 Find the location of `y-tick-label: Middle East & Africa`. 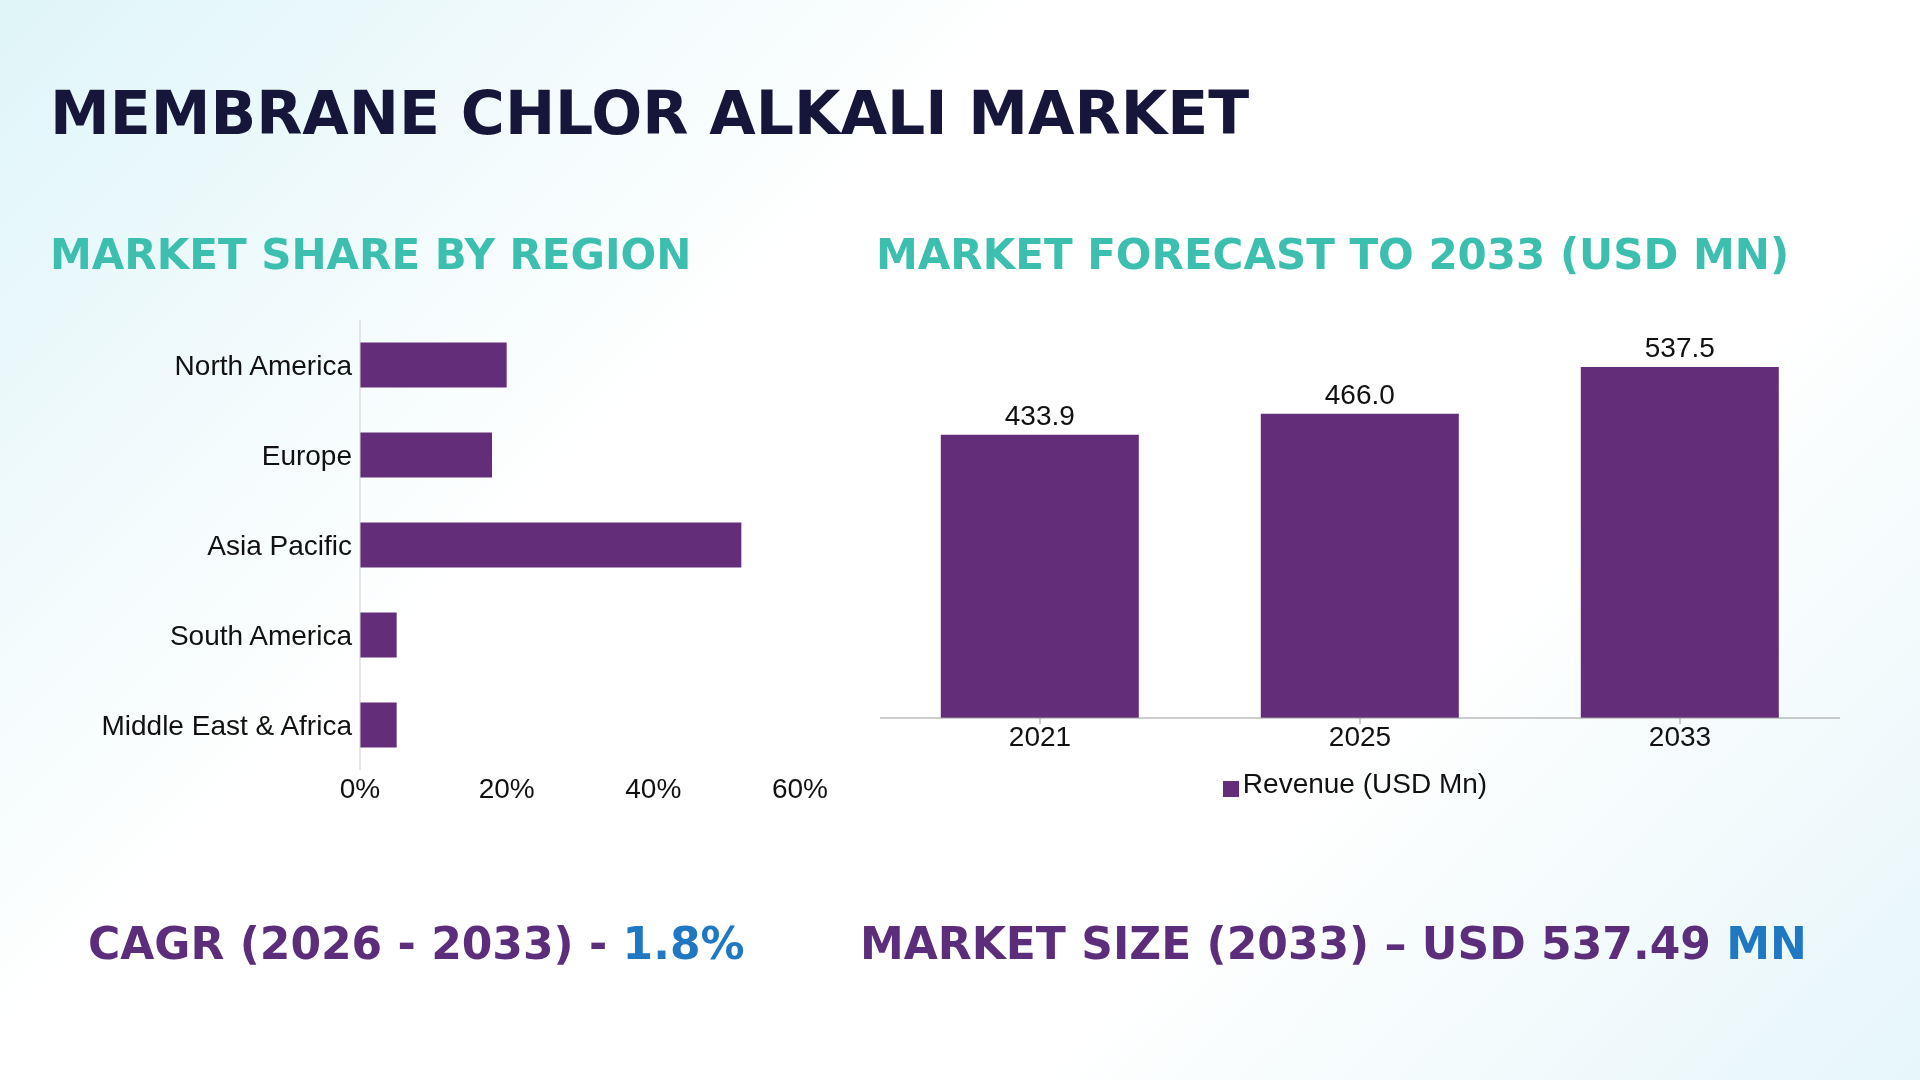

y-tick-label: Middle East & Africa is located at coordinates (227, 725).